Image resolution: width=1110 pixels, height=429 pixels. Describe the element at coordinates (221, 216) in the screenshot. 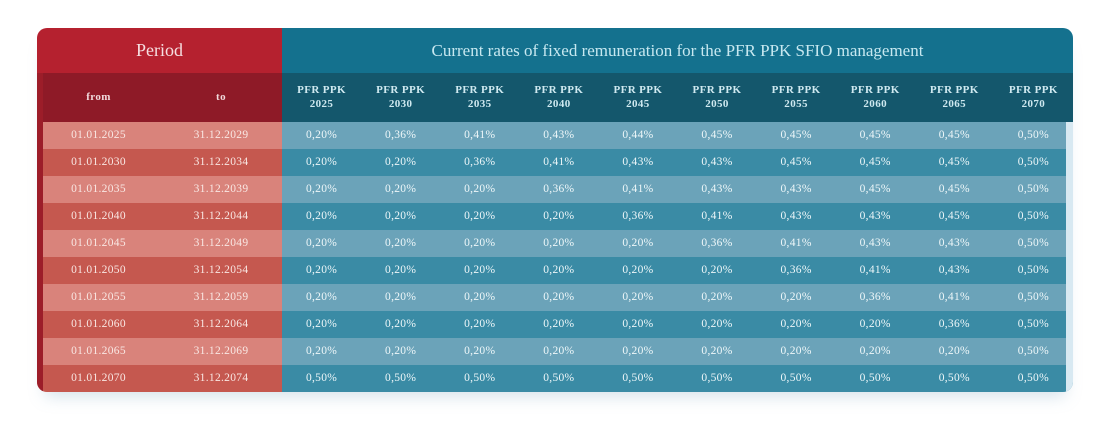

I see `period-to-cell: 31.12.2044` at that location.